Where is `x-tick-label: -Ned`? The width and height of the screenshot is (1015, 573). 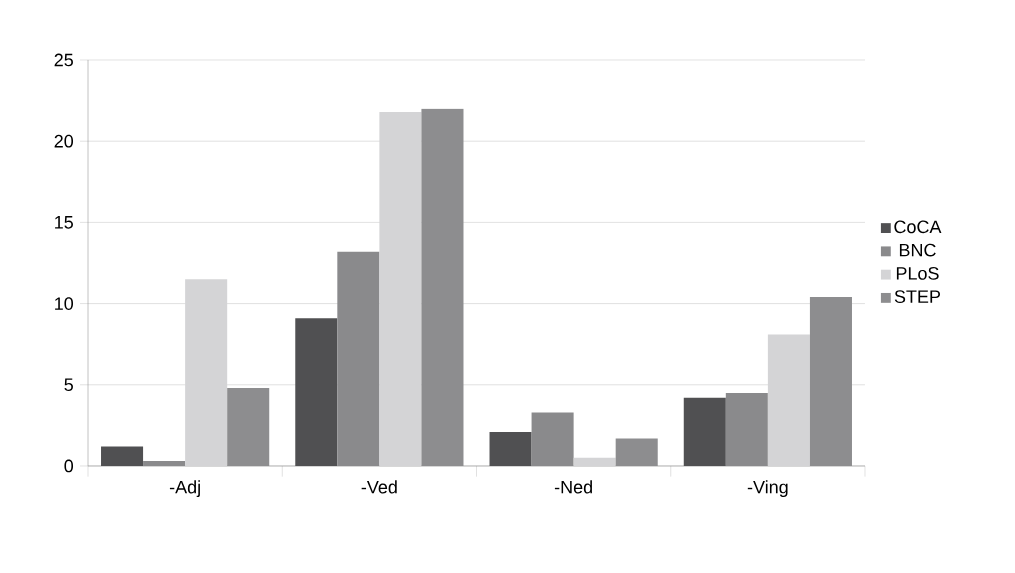 x-tick-label: -Ned is located at coordinates (573, 487).